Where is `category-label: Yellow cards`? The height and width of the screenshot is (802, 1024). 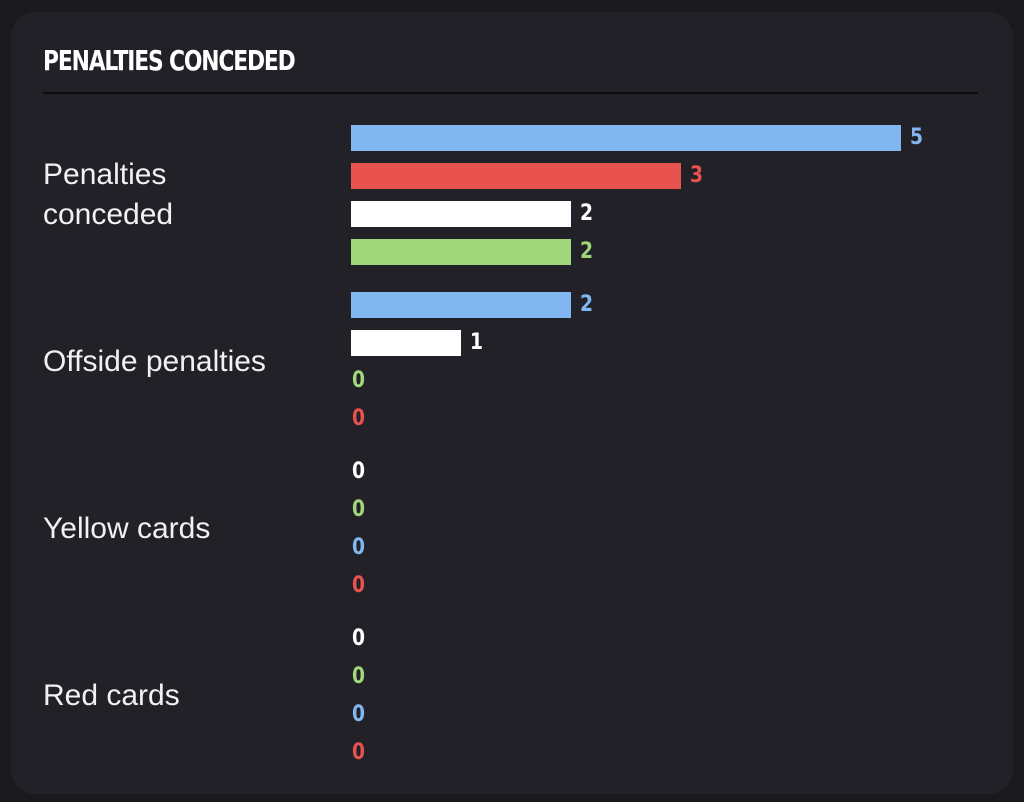
category-label: Yellow cards is located at coordinates (127, 528).